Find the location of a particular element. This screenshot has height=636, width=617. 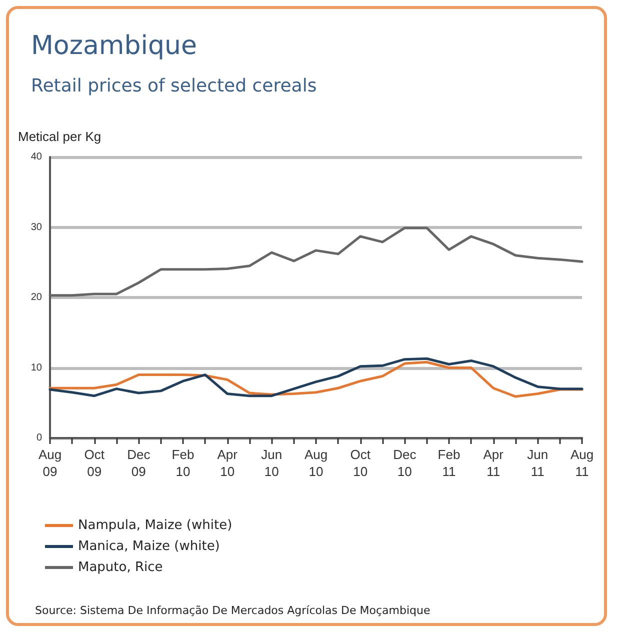

x-tick-label: Aug 11 is located at coordinates (582, 463).